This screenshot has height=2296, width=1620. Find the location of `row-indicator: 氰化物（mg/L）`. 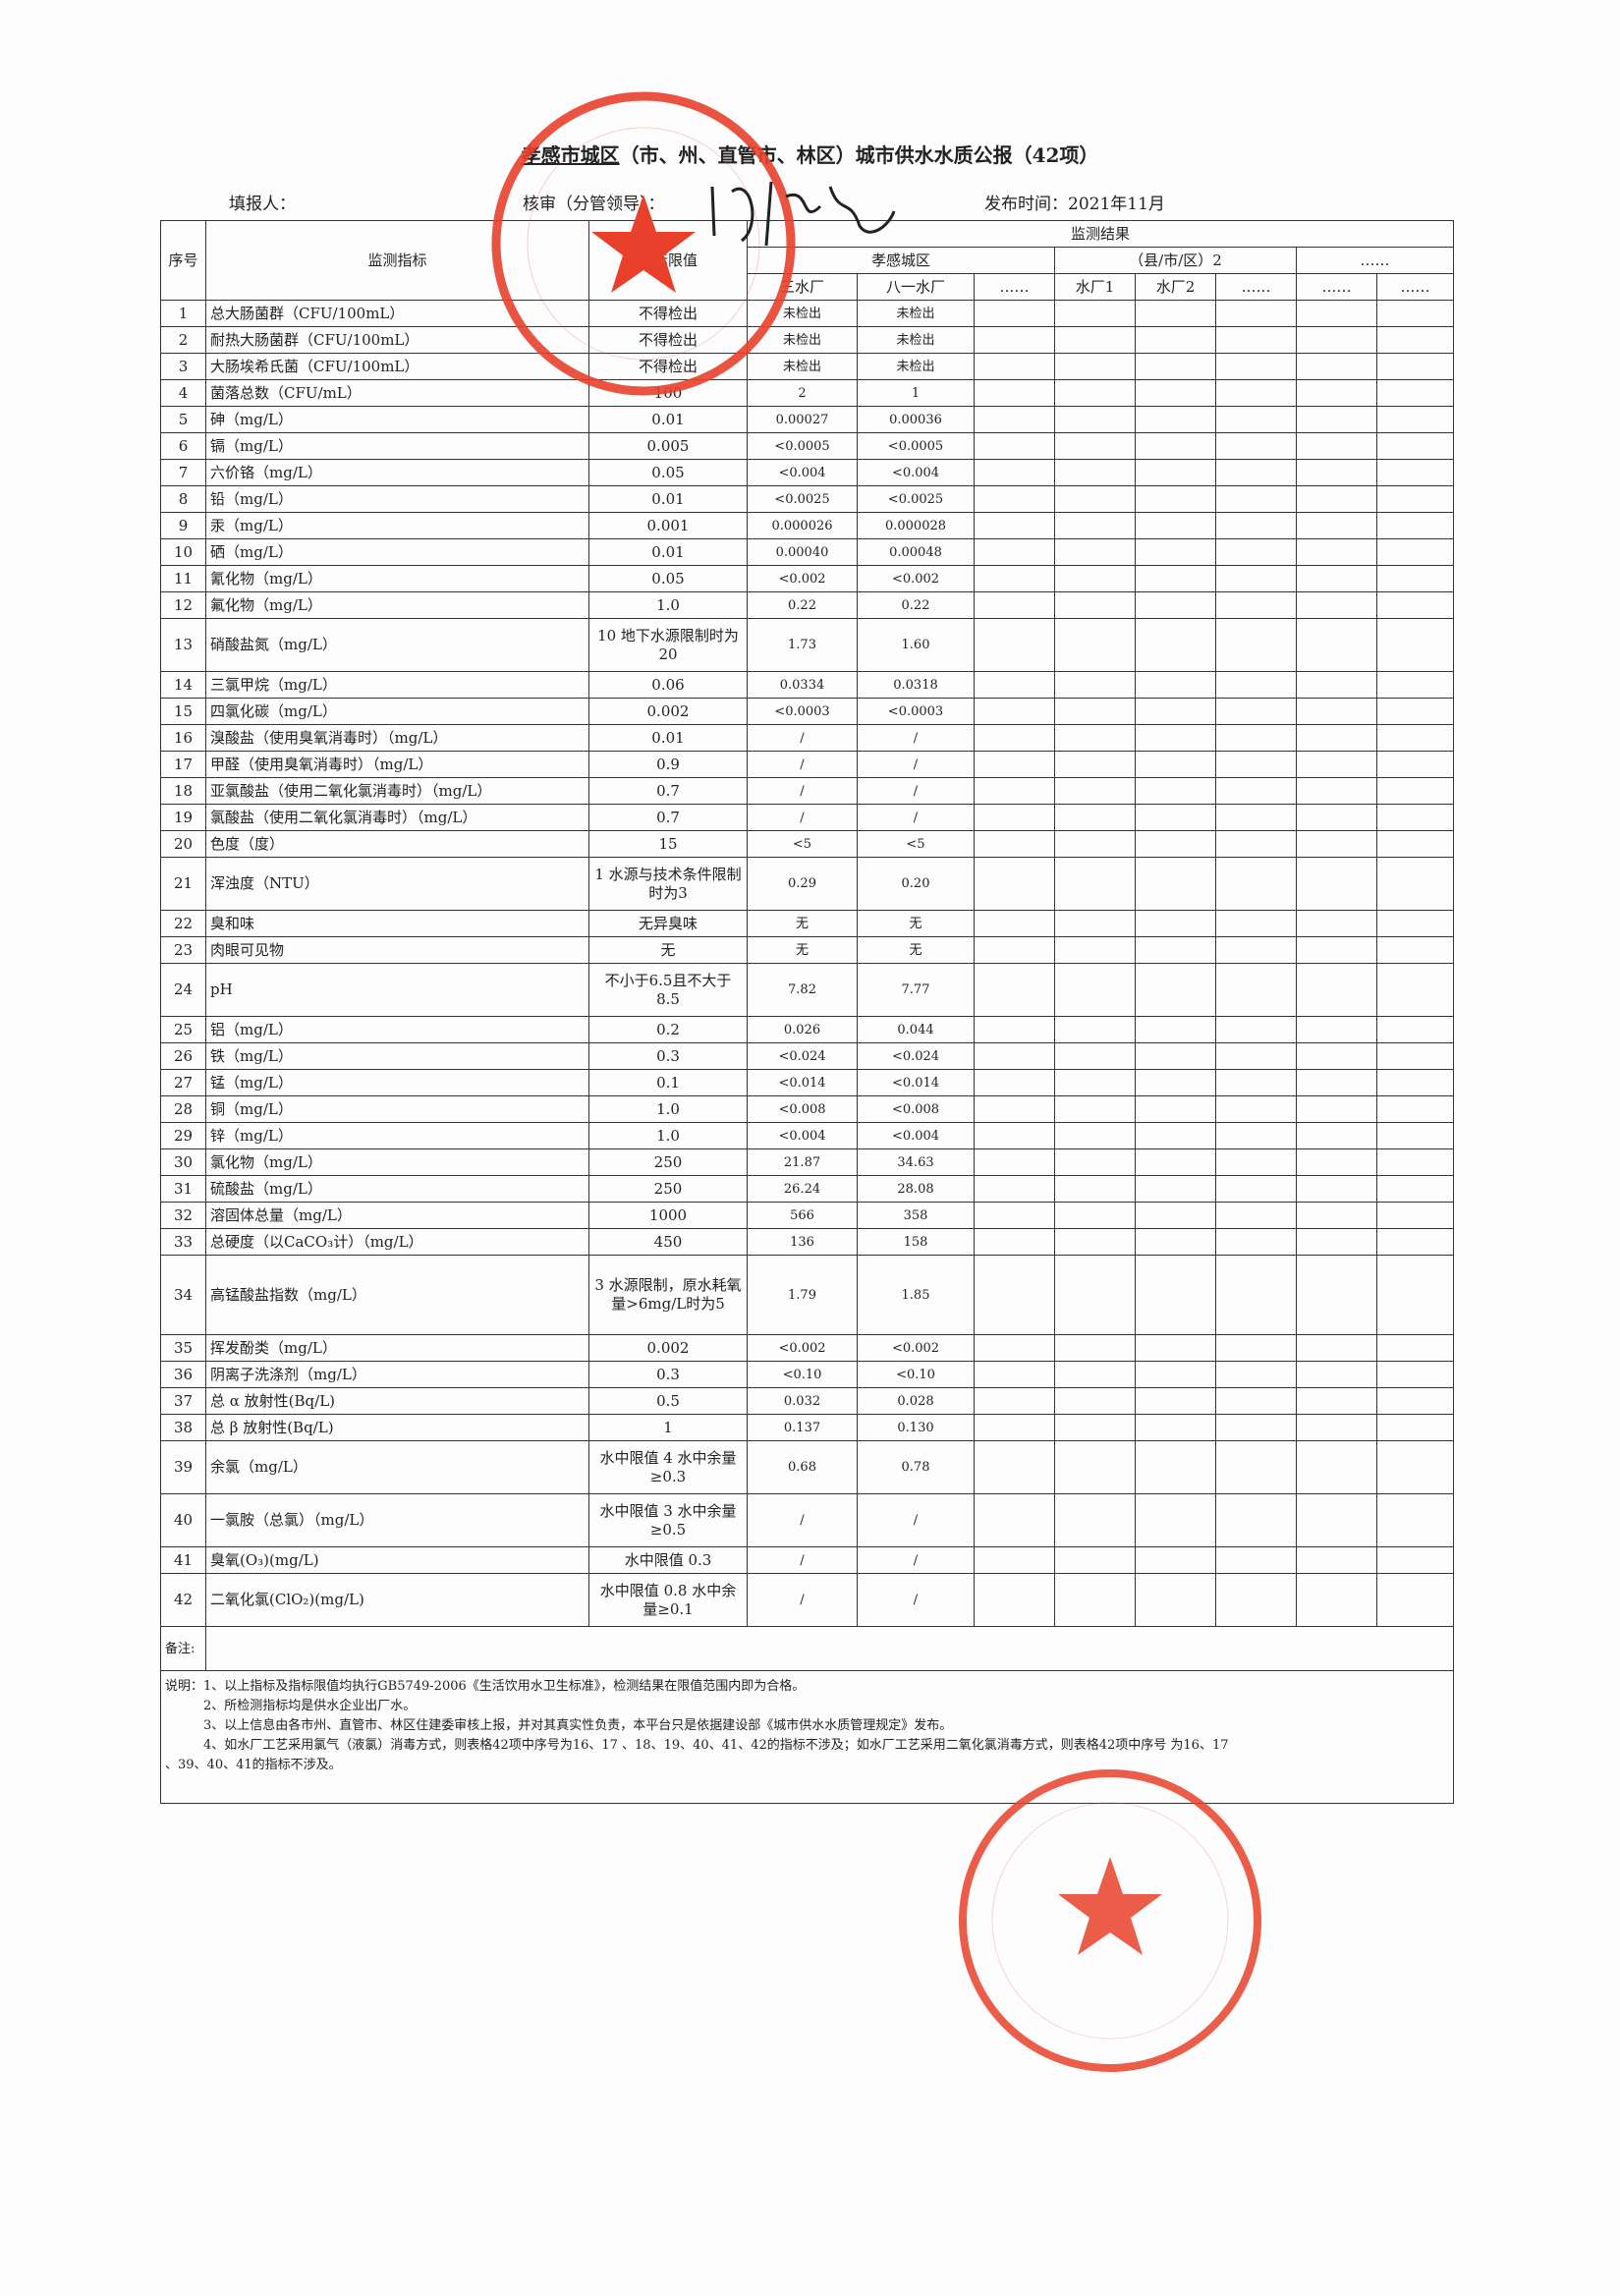

row-indicator: 氰化物（mg/L） is located at coordinates (397, 578).